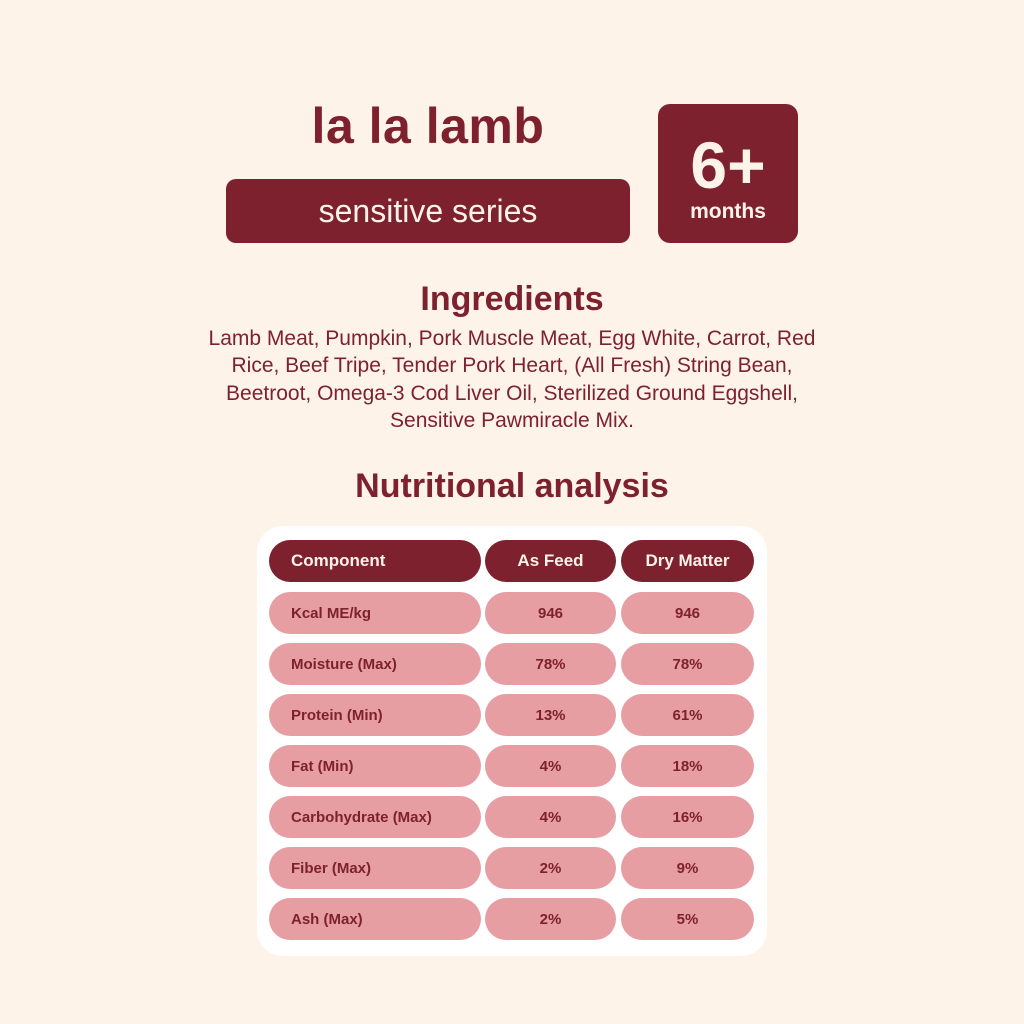 This screenshot has height=1024, width=1024. Describe the element at coordinates (375, 868) in the screenshot. I see `row-label-fiber: Fiber (Max)` at that location.